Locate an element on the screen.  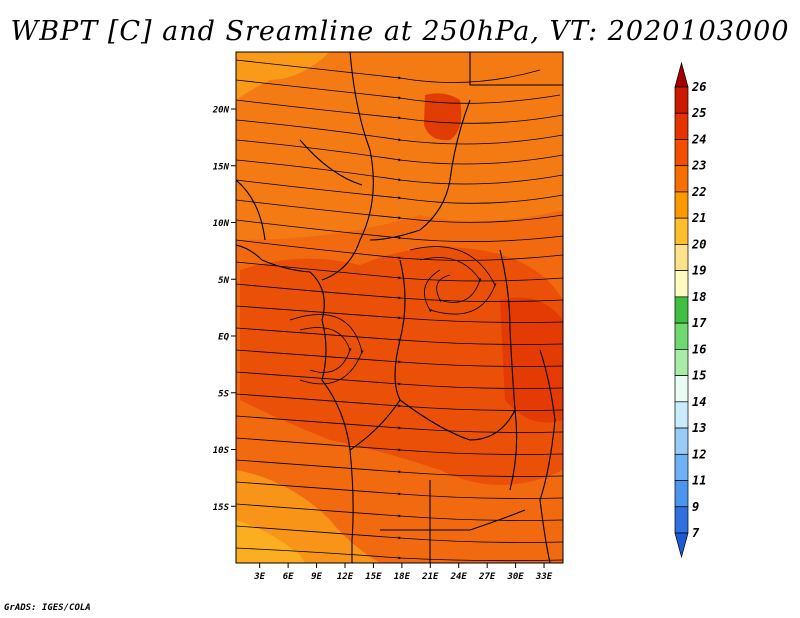
wbpt-field-cool-northwest is located at coordinates (283, 76).